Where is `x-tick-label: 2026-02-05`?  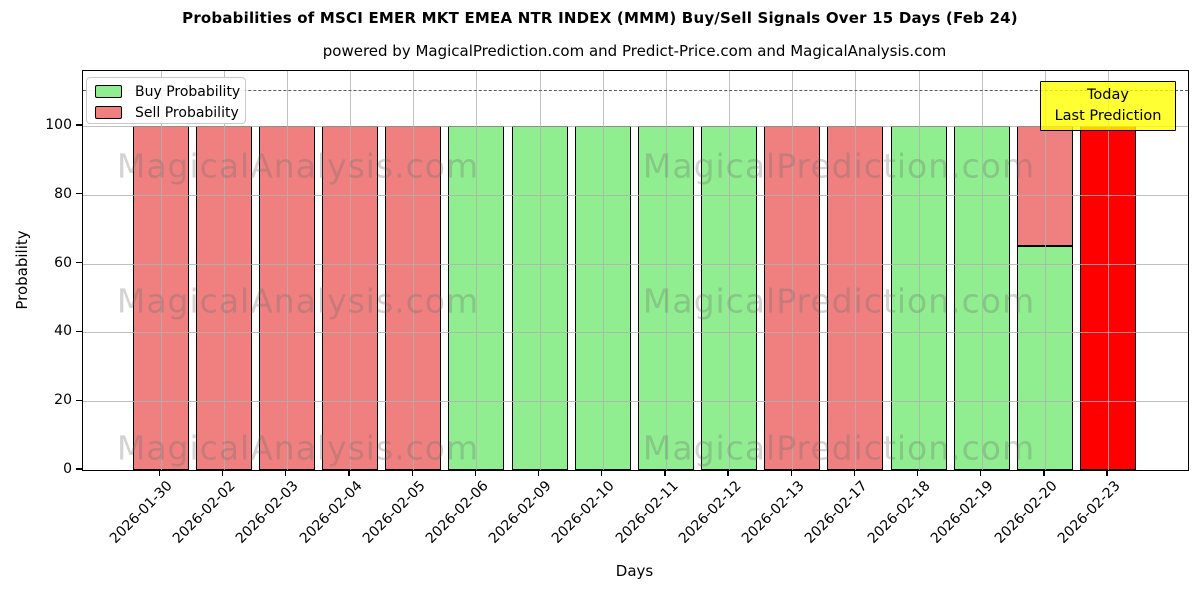 x-tick-label: 2026-02-05 is located at coordinates (394, 512).